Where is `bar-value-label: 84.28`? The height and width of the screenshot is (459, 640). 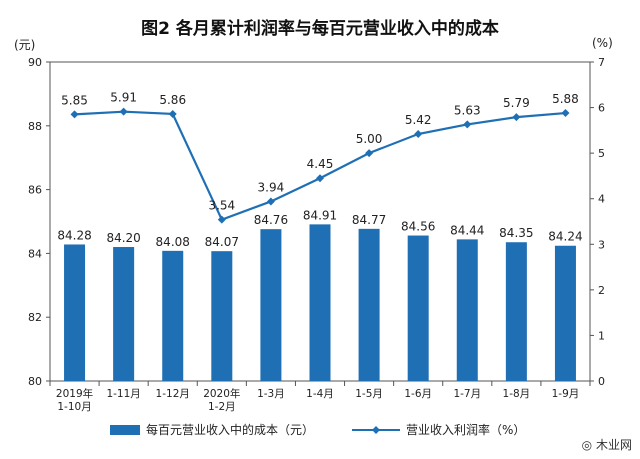 bar-value-label: 84.28 is located at coordinates (74, 235).